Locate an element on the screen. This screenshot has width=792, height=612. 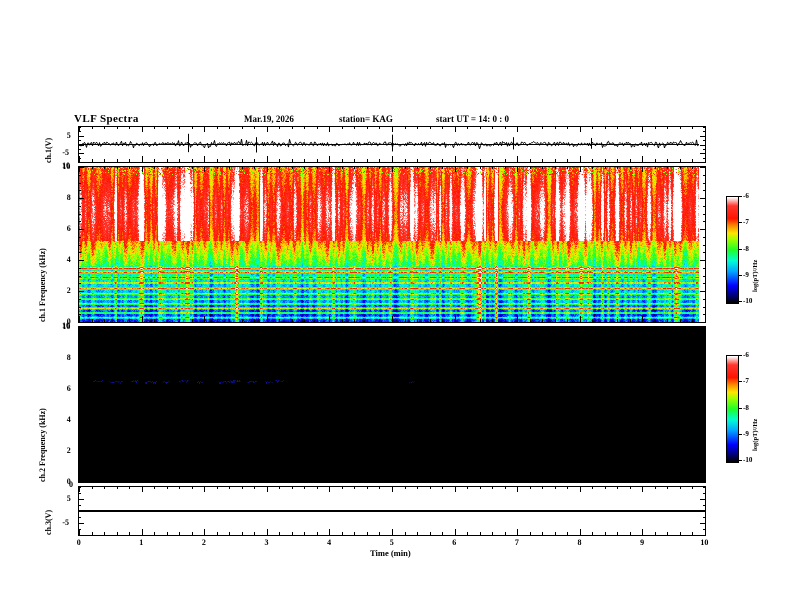
ch2-colorbar-tick-label: -10 is located at coordinates (748, 460).